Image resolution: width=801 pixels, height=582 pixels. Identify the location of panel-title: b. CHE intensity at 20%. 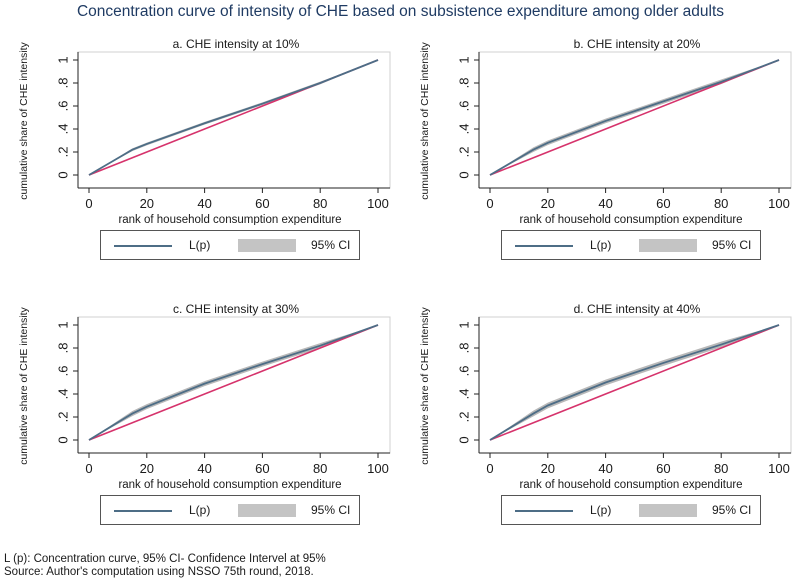
(637, 44).